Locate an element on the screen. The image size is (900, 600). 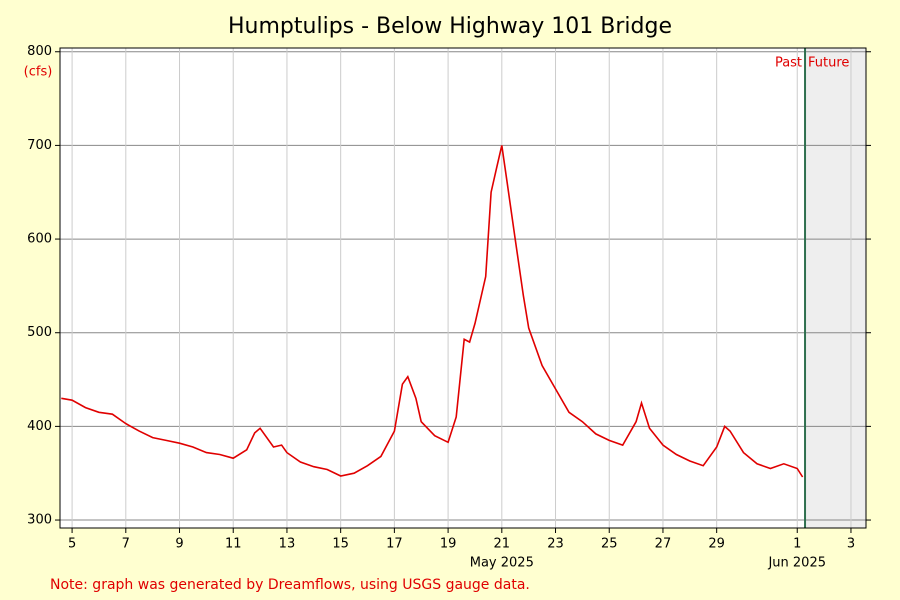
month-label: May 2025 is located at coordinates (502, 563).